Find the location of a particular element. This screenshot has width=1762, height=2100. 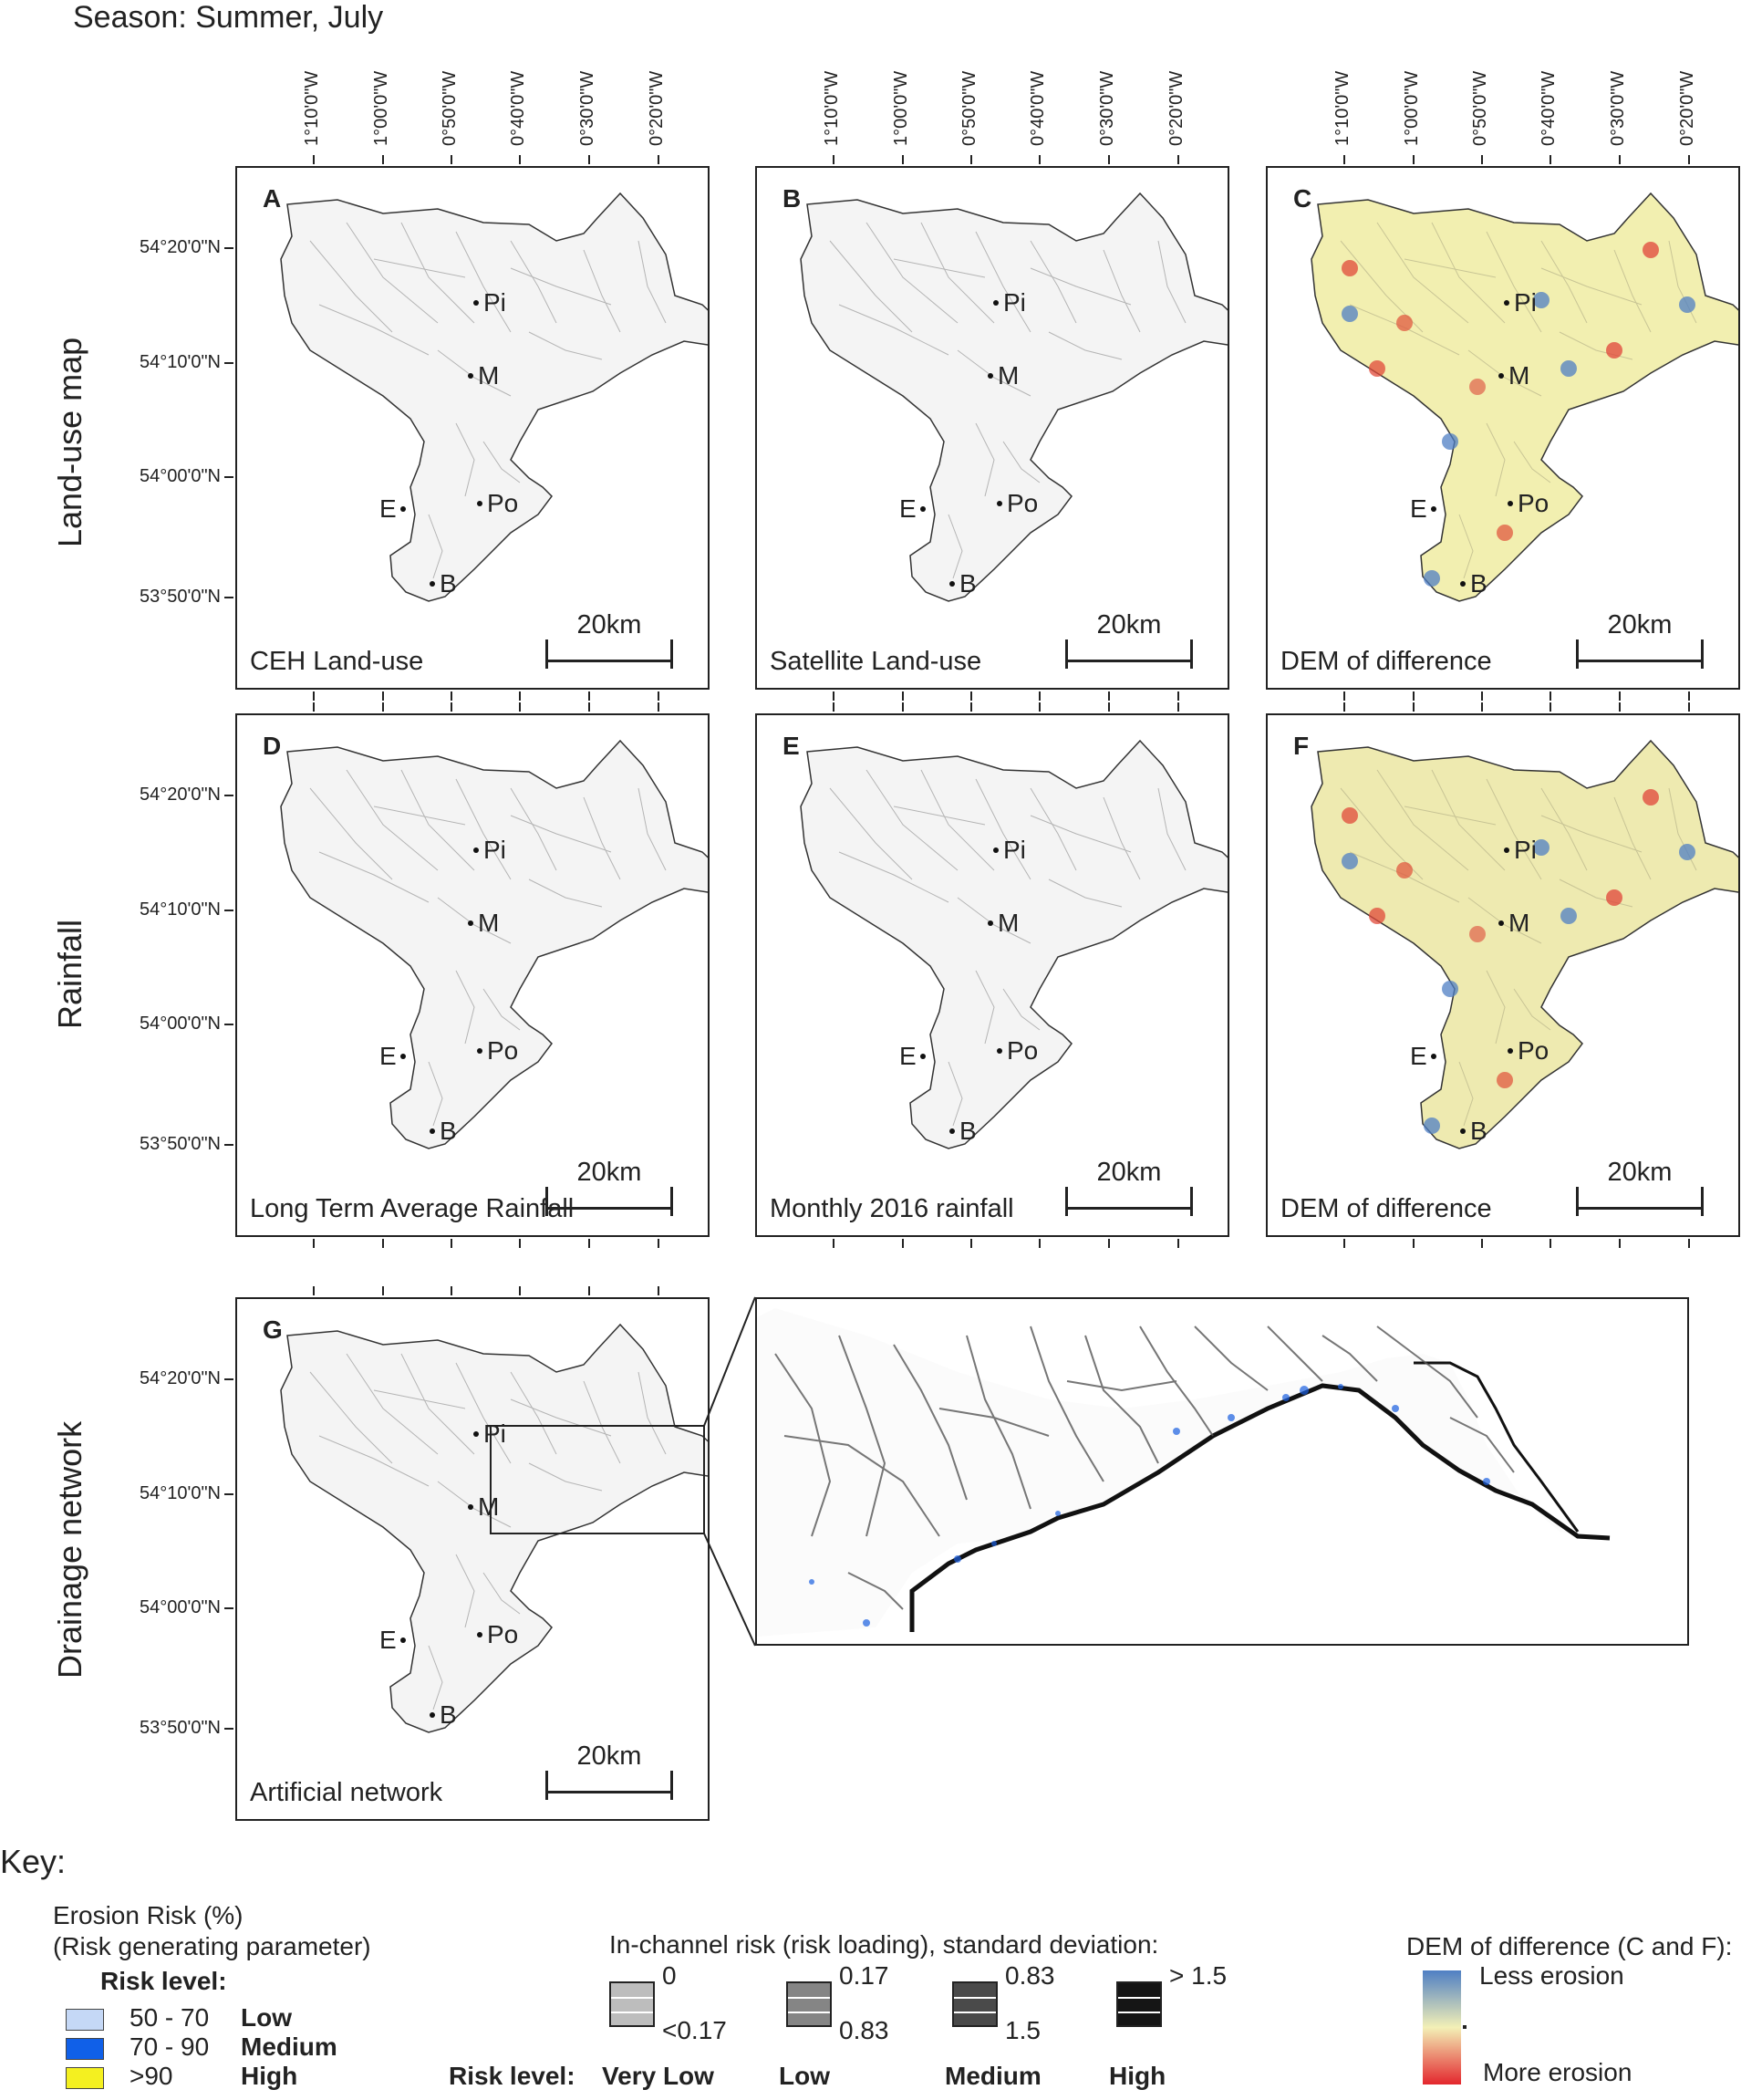

erosion-range: >90 is located at coordinates (151, 2076).